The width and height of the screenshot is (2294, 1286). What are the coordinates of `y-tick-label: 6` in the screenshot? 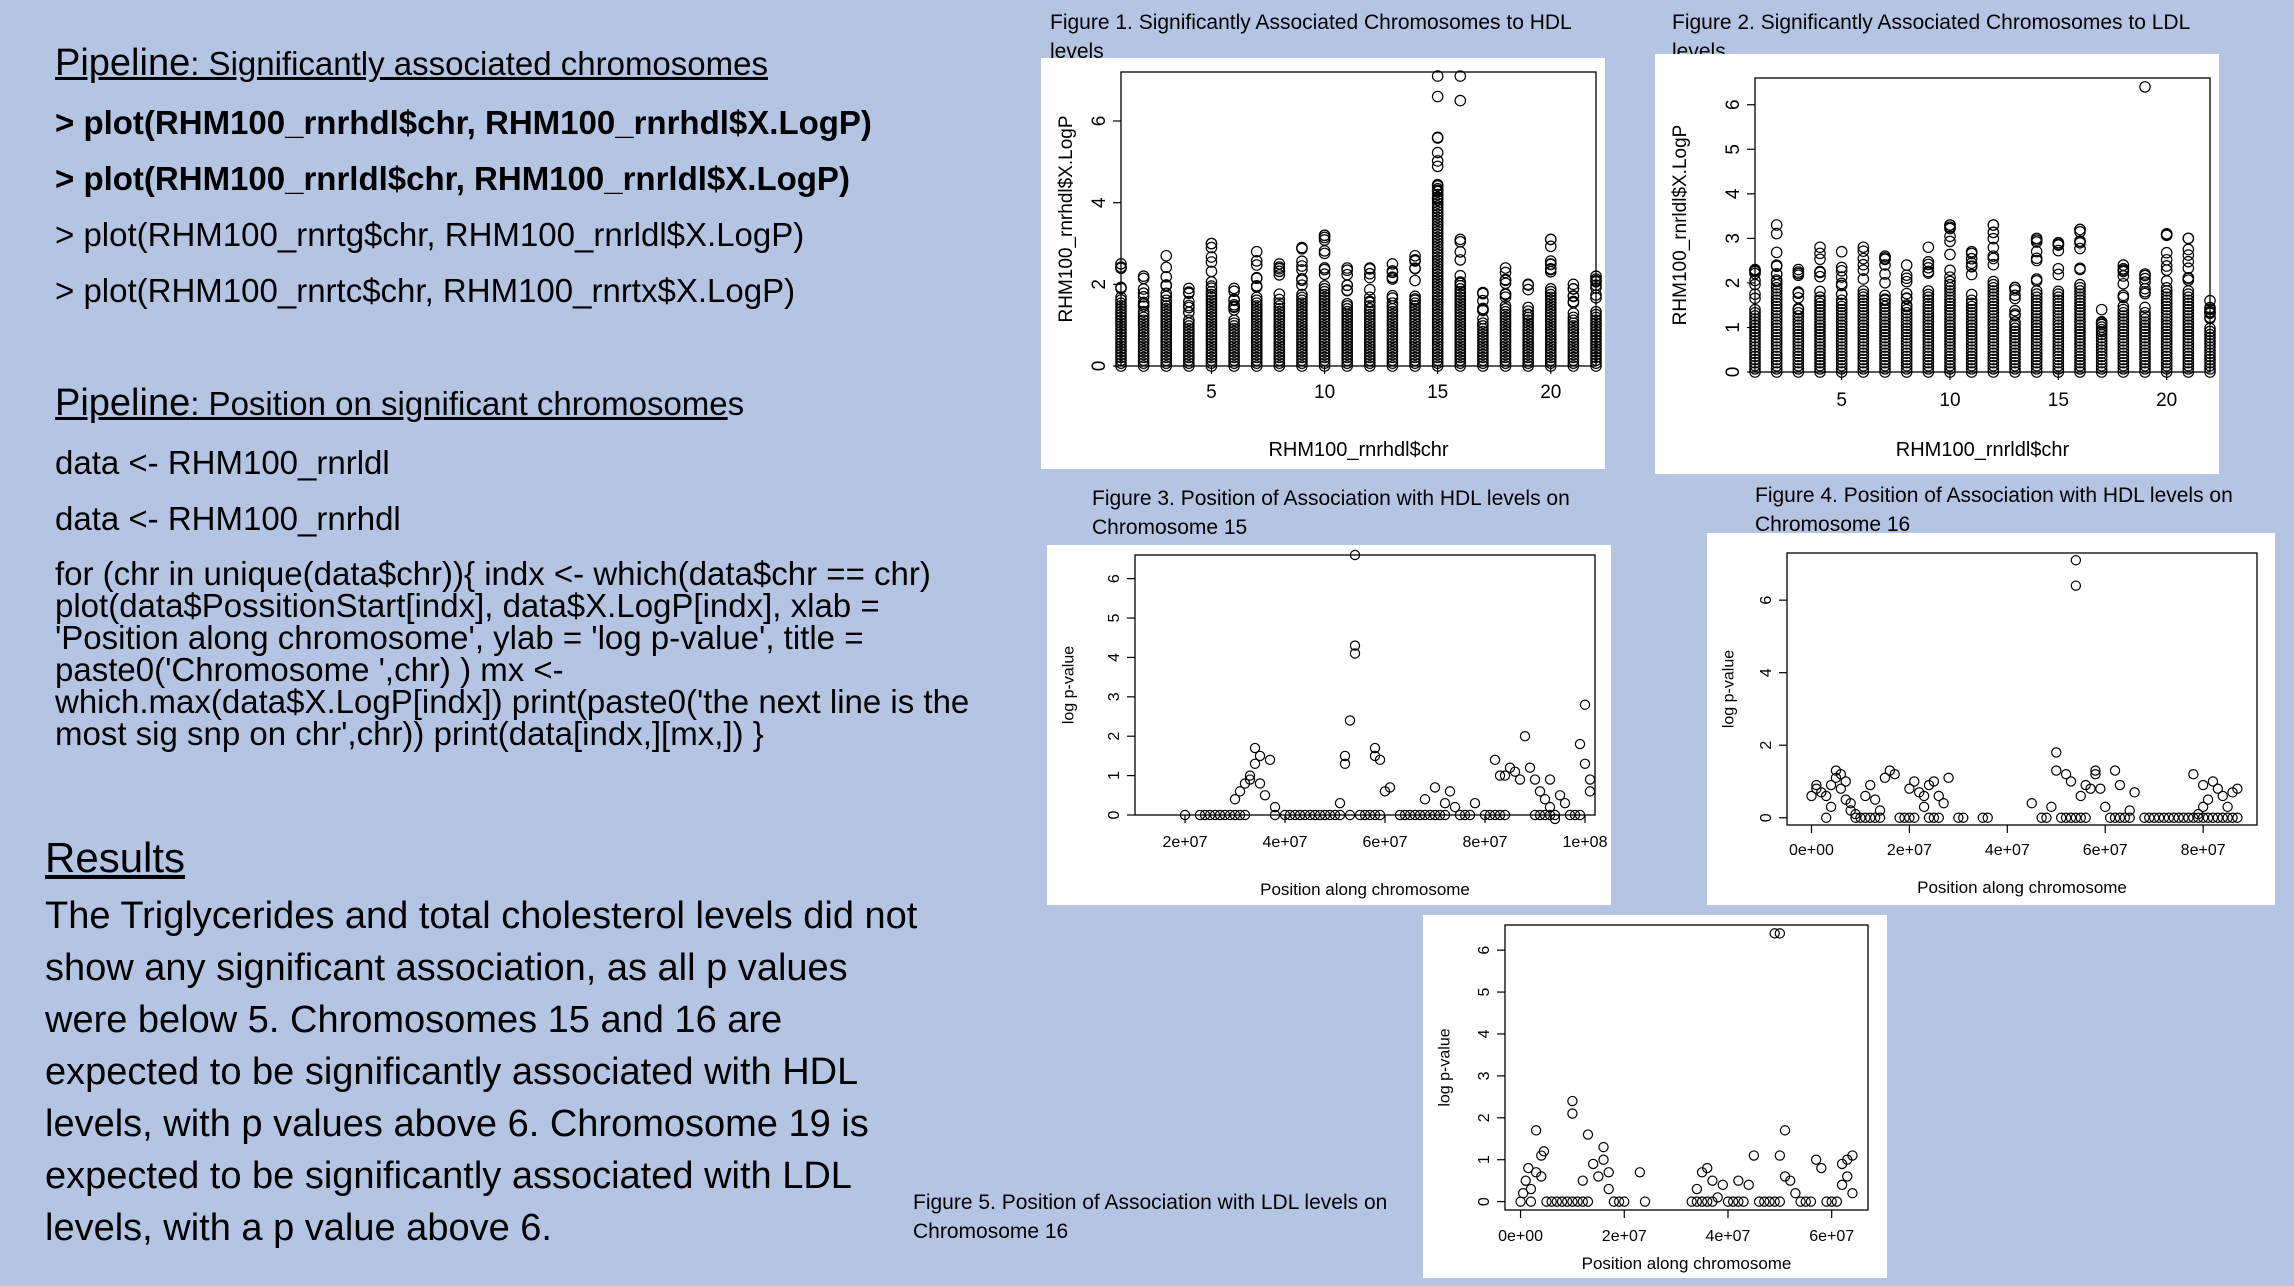 It's located at (1484, 950).